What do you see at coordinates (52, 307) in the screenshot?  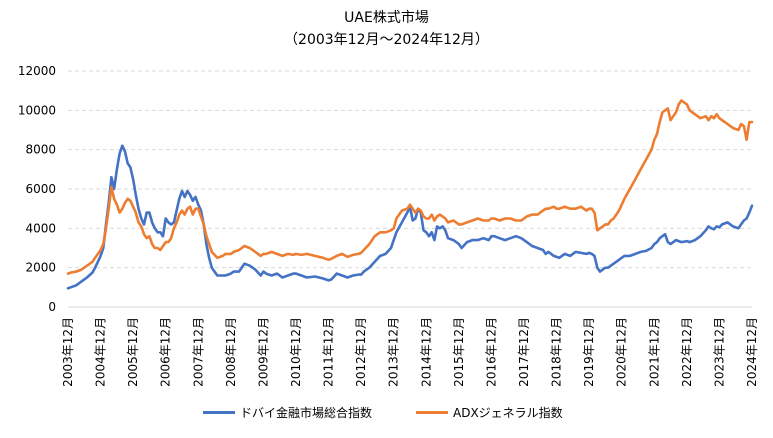 I see `y-tick-label: 0` at bounding box center [52, 307].